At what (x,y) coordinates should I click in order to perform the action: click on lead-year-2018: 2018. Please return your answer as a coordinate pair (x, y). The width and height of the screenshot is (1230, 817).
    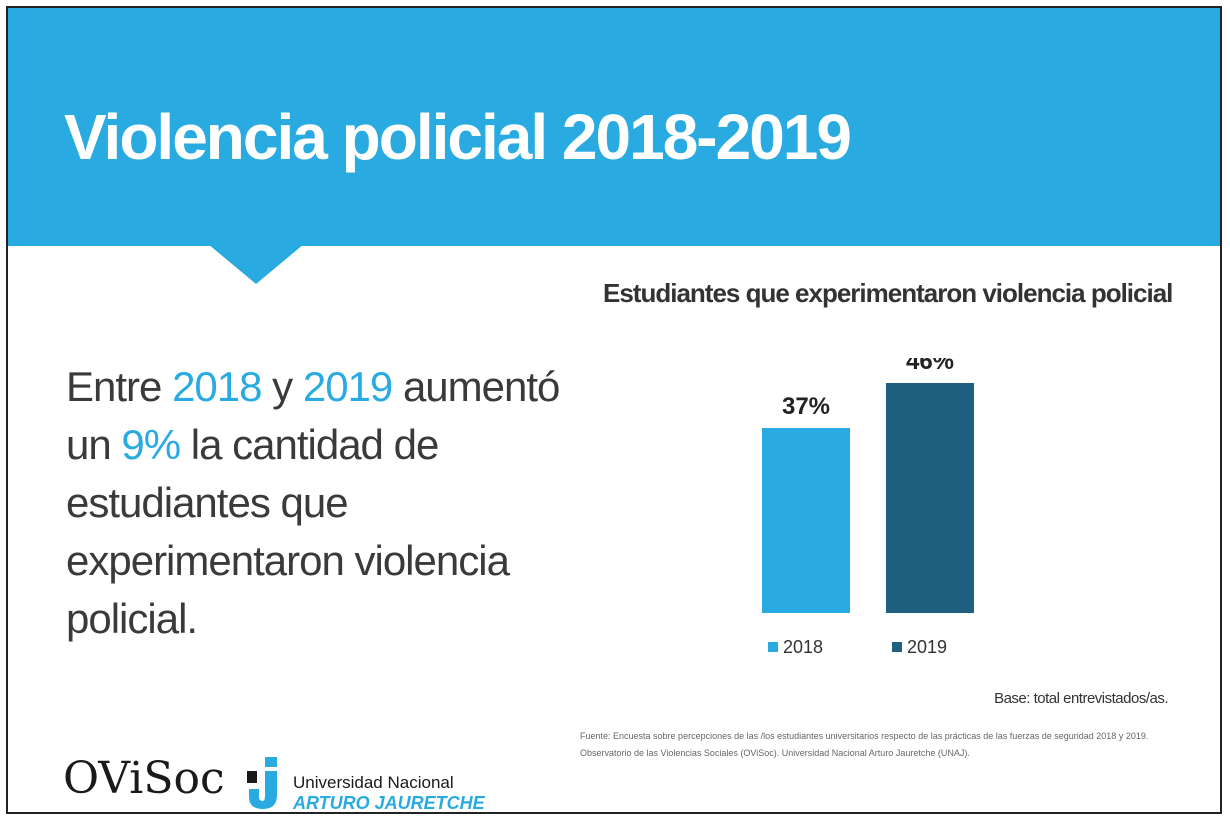
    Looking at the image, I should click on (217, 386).